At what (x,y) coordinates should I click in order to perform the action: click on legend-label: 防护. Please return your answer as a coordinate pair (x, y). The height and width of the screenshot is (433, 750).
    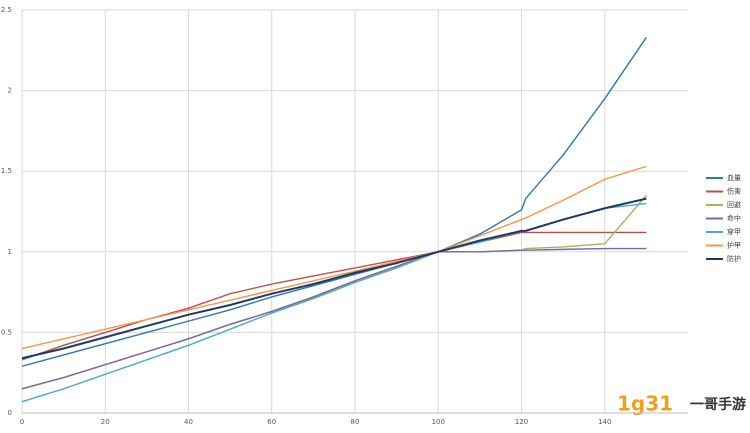
    Looking at the image, I should click on (734, 258).